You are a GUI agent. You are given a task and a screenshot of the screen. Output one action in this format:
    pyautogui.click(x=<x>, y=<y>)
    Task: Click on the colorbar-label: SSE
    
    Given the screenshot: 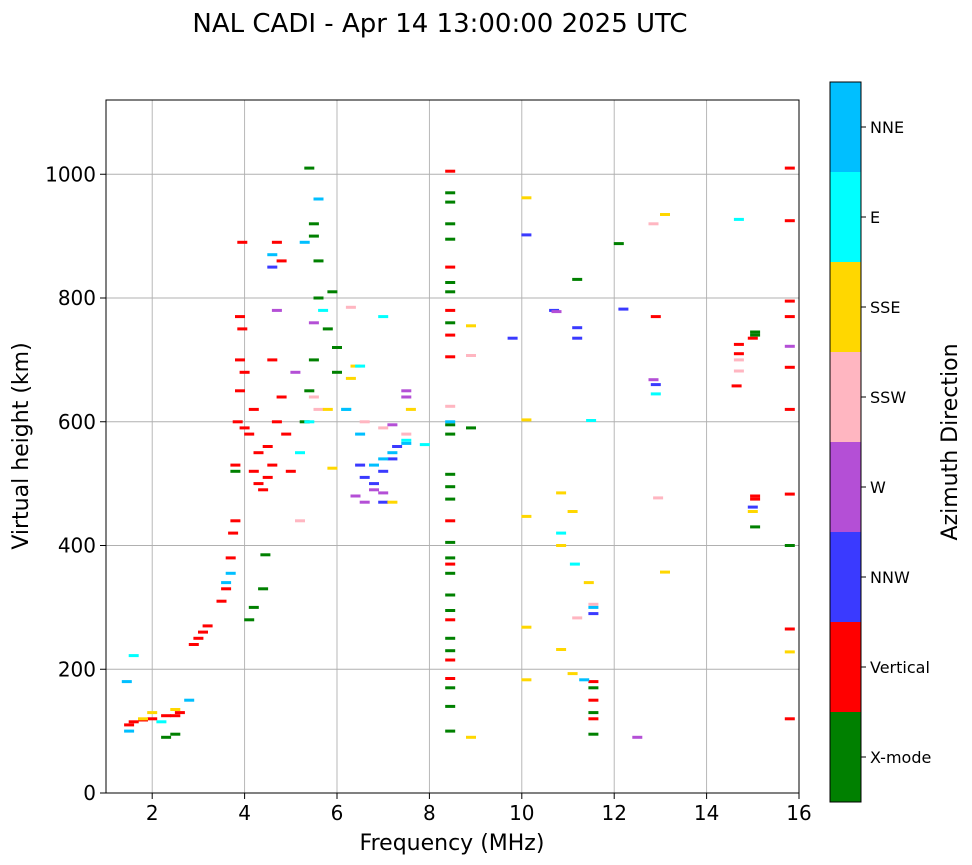 What is the action you would take?
    pyautogui.click(x=885, y=307)
    